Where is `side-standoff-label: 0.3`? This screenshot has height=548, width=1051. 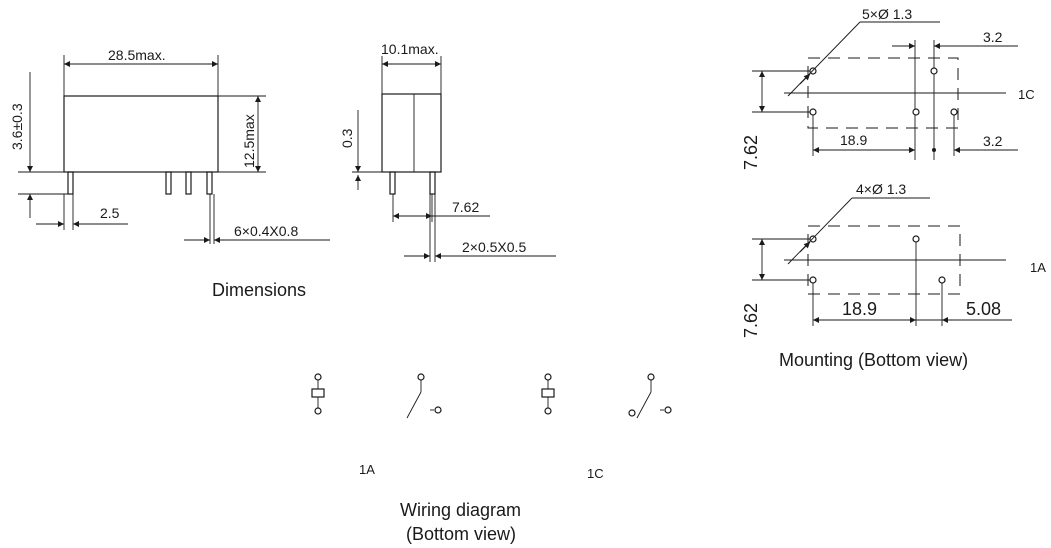
side-standoff-label: 0.3 is located at coordinates (347, 138).